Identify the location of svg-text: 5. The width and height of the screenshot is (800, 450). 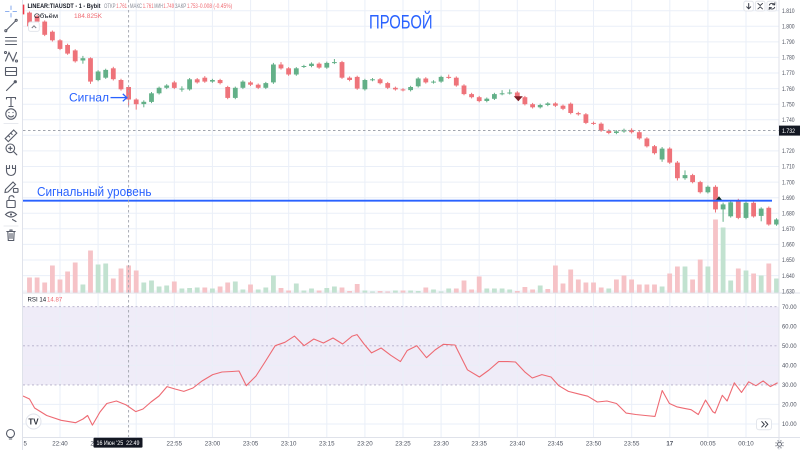
(26, 444).